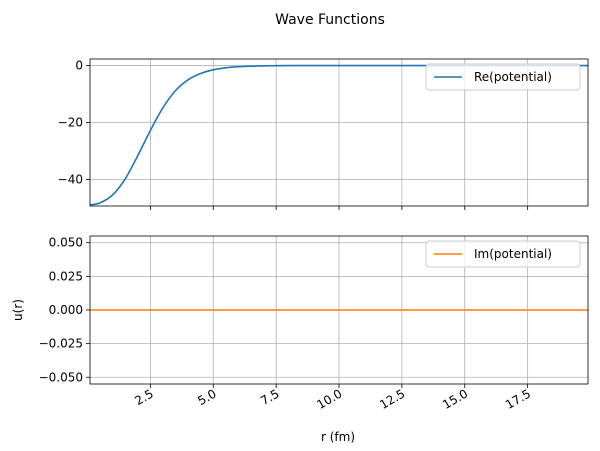 The width and height of the screenshot is (600, 451). Describe the element at coordinates (513, 77) in the screenshot. I see `legend-label: Re(potential)` at that location.